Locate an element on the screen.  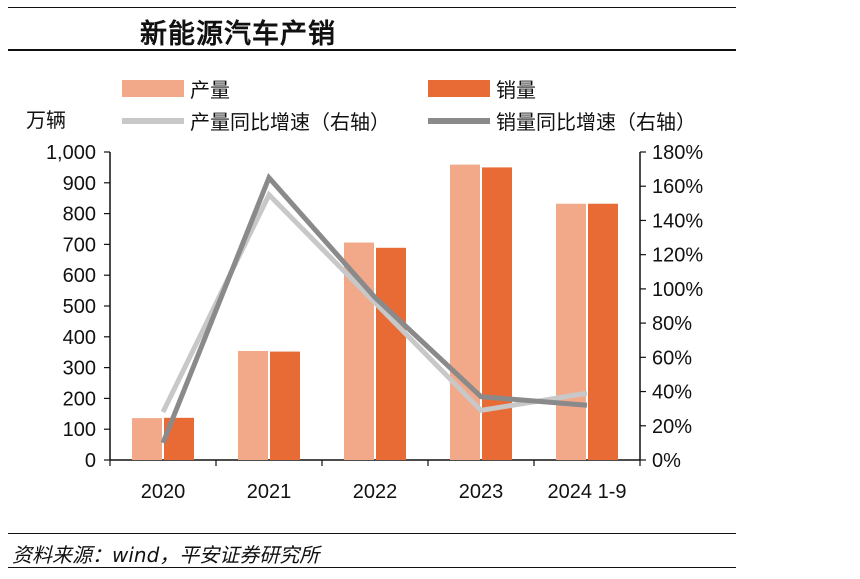
legend-swatch-production-growth is located at coordinates (153, 120).